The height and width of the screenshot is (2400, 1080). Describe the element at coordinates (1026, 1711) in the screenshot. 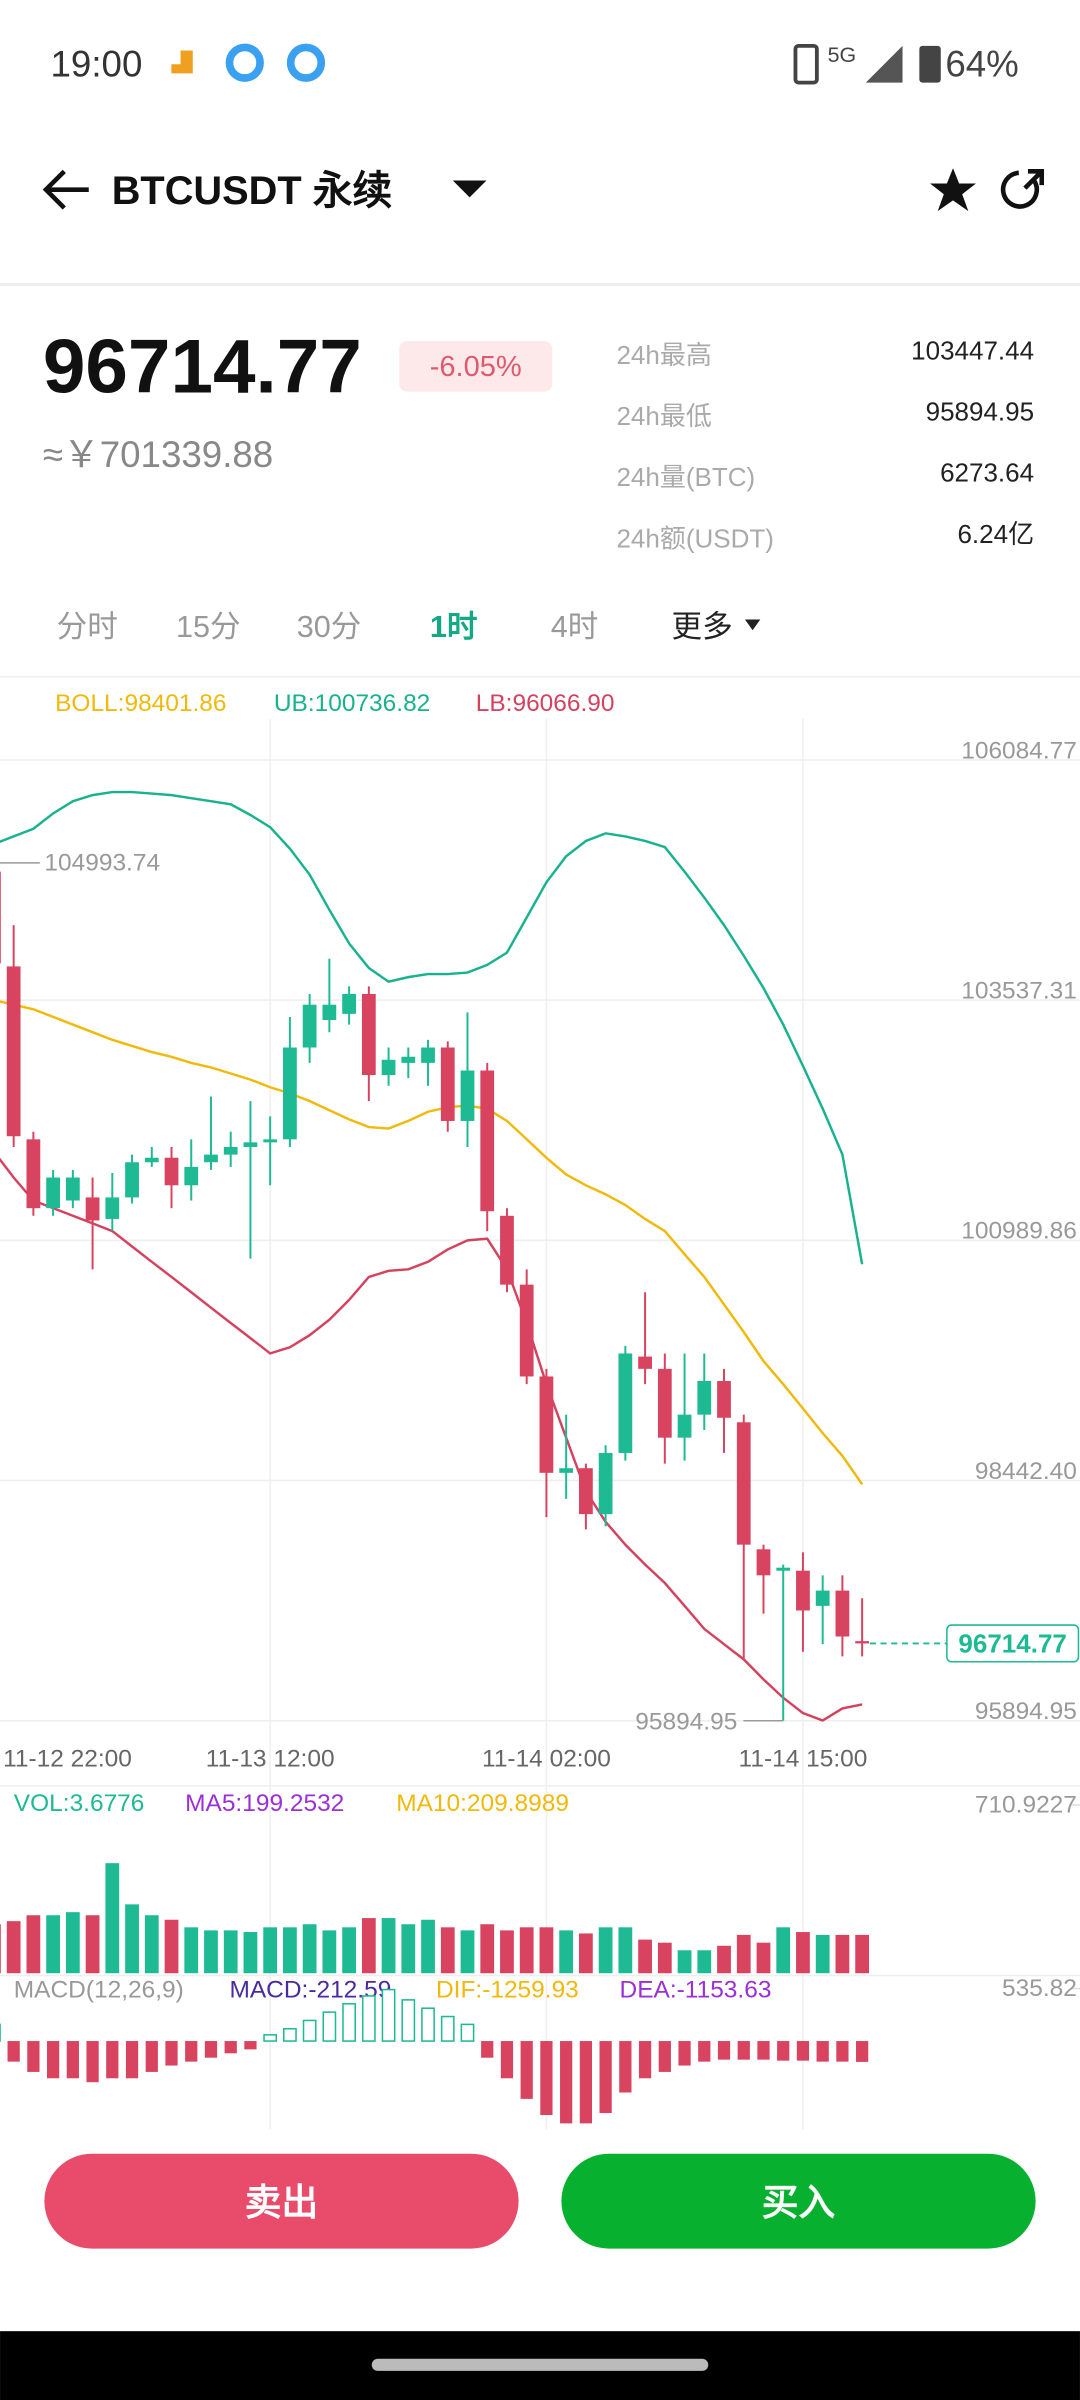

I see `y-tick-label: 95894.95` at that location.